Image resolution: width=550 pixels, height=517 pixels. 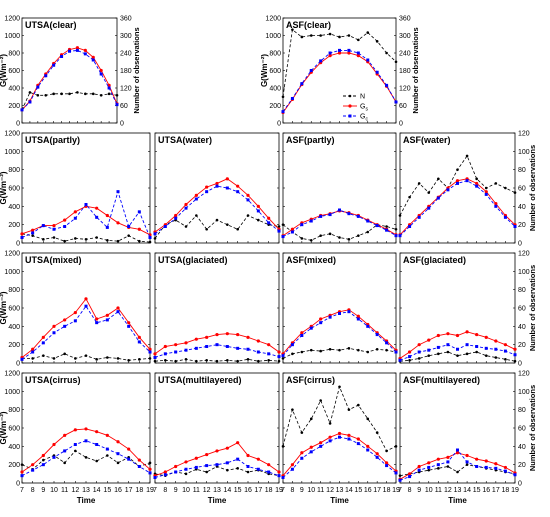 What do you see at coordinates (150, 490) in the screenshot?
I see `x-tick-label: 19` at bounding box center [150, 490].